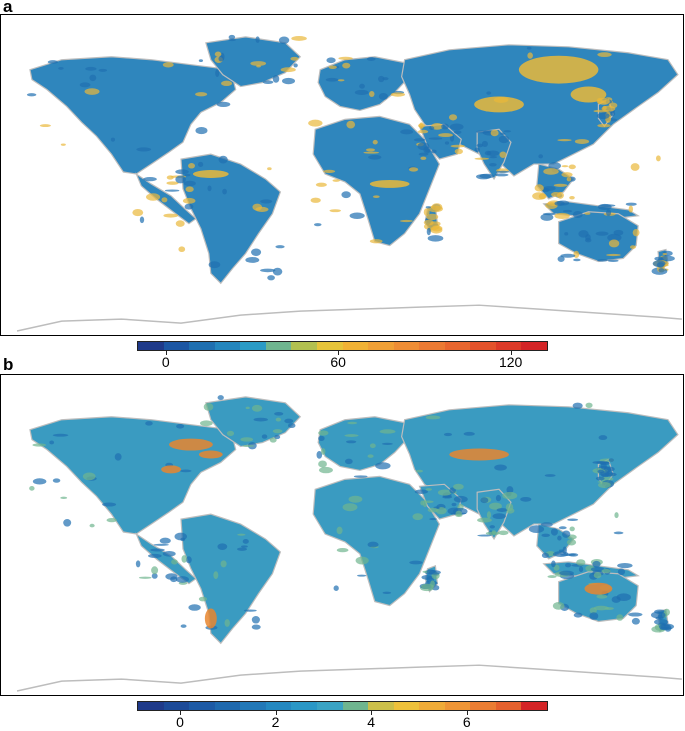 Image resolution: width=685 pixels, height=731 pixels. I want to click on colorbar-b, so click(342, 706).